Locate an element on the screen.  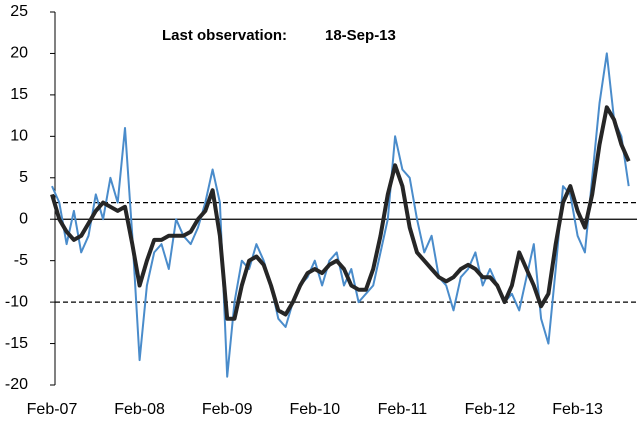
y-tick-label: 25 is located at coordinates (19, 11).